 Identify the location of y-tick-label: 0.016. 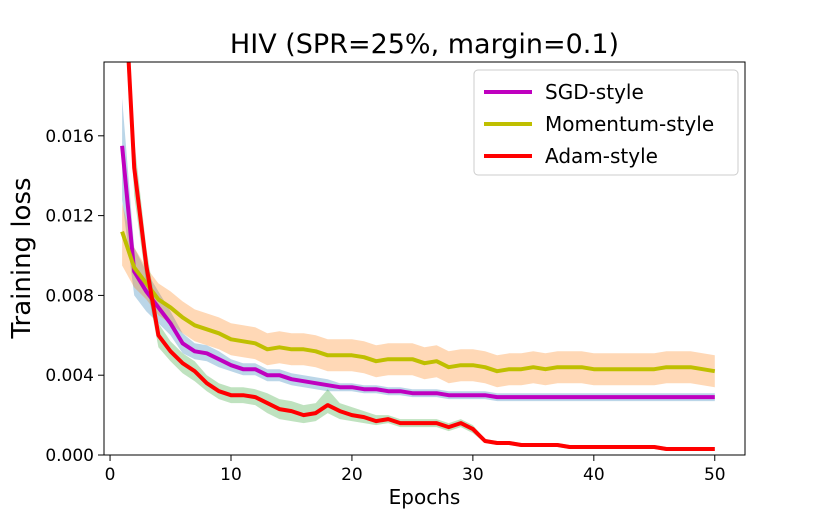
(69, 137).